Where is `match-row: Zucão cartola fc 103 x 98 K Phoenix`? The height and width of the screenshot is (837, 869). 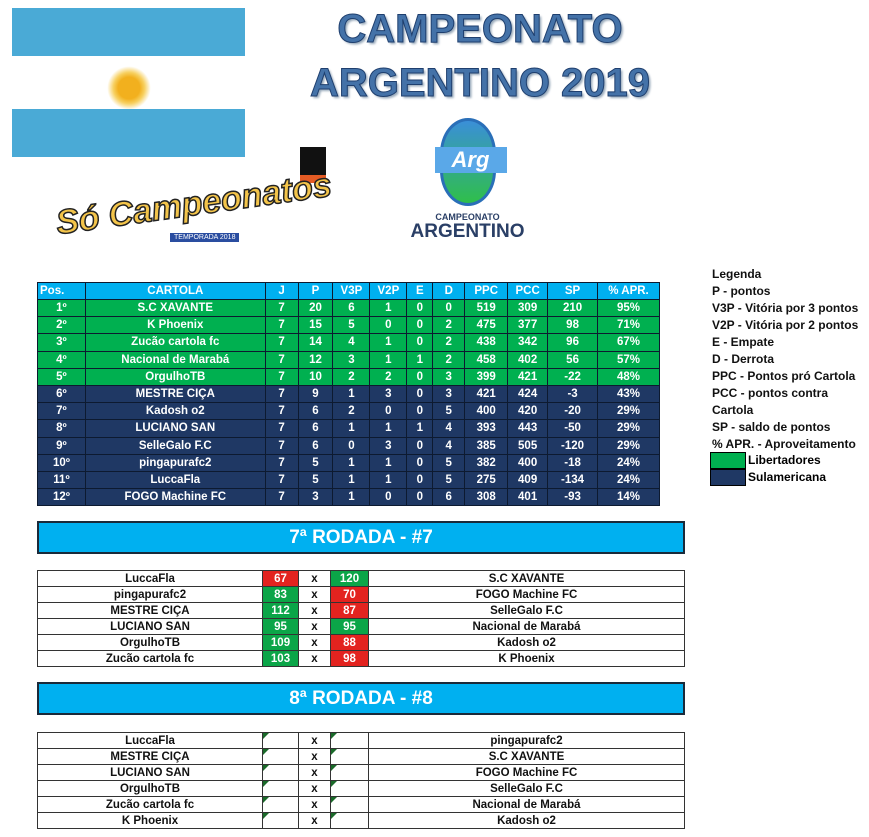
match-row: Zucão cartola fc 103 x 98 K Phoenix is located at coordinates (361, 658).